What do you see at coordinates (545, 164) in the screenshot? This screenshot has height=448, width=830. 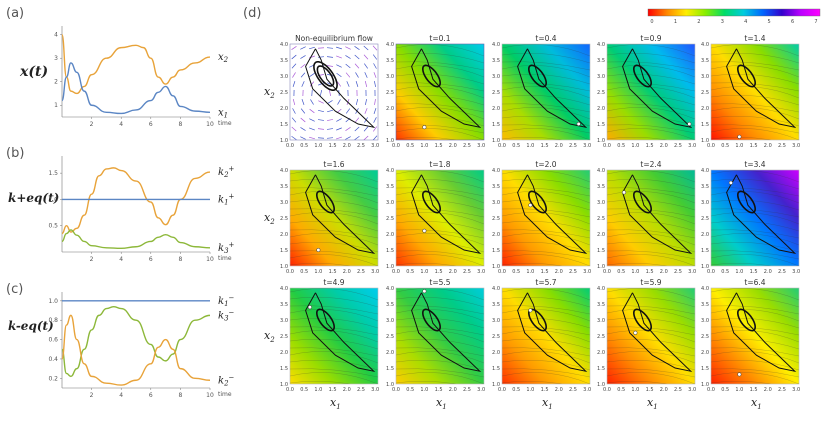 I see `panel-title: t=2.0` at bounding box center [545, 164].